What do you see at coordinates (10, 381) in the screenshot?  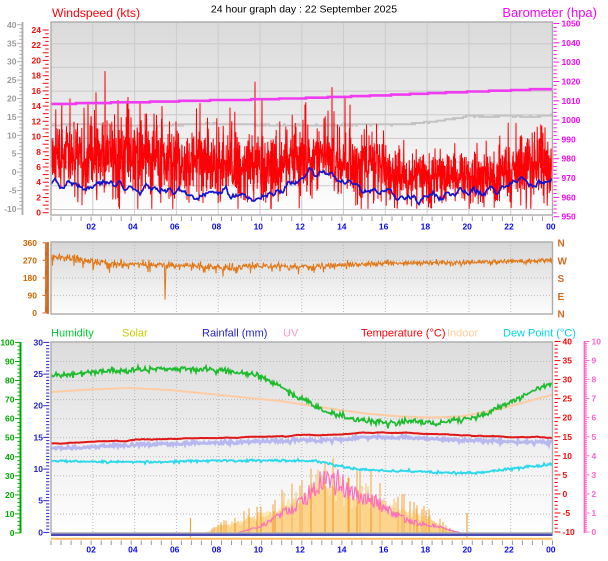 I see `svg-text: 80` at bounding box center [10, 381].